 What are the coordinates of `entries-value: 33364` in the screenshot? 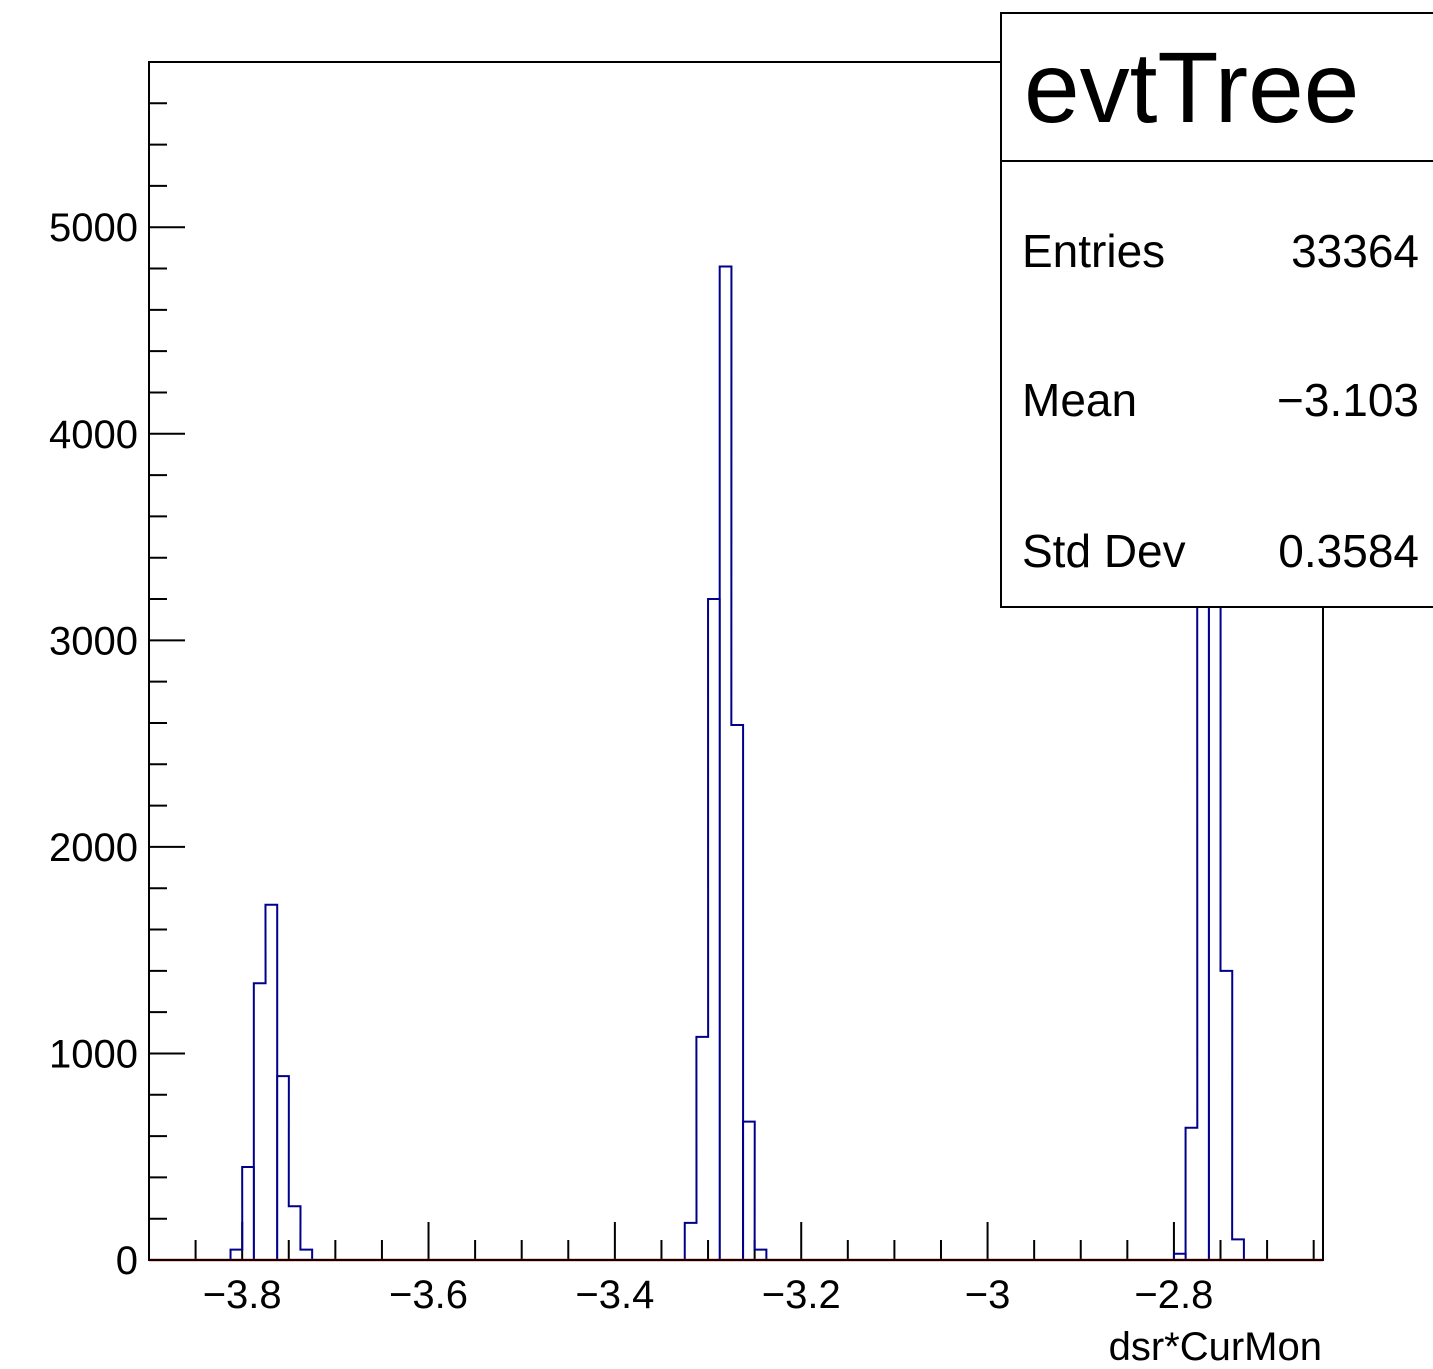 It's located at (1355, 251).